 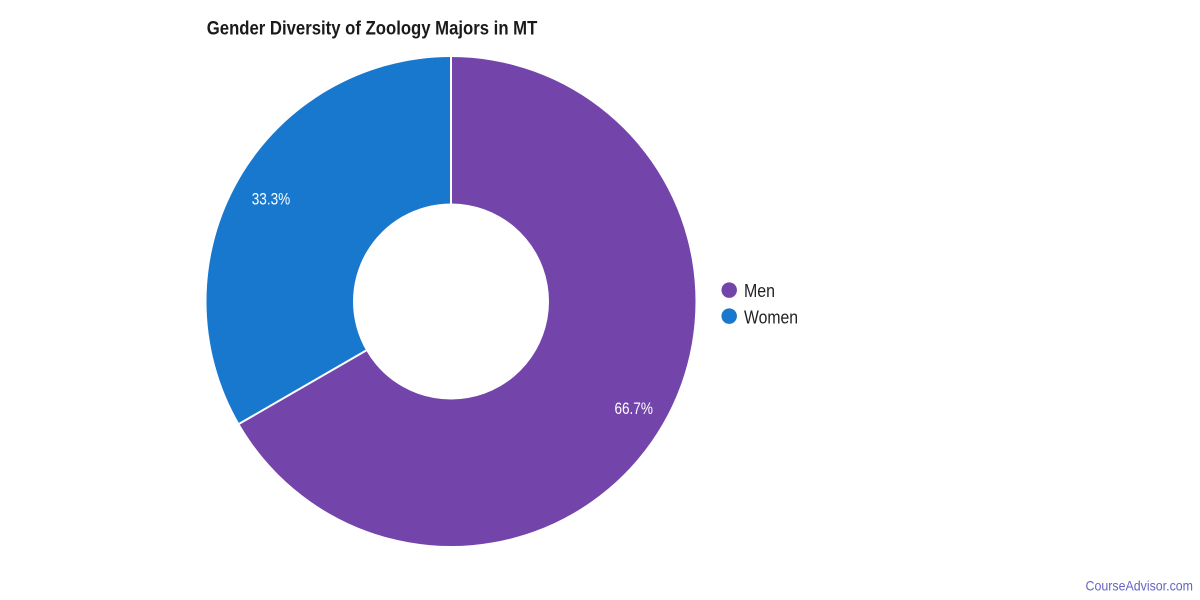 I want to click on svg-text: CourseAdvisor.com, so click(x=1140, y=586).